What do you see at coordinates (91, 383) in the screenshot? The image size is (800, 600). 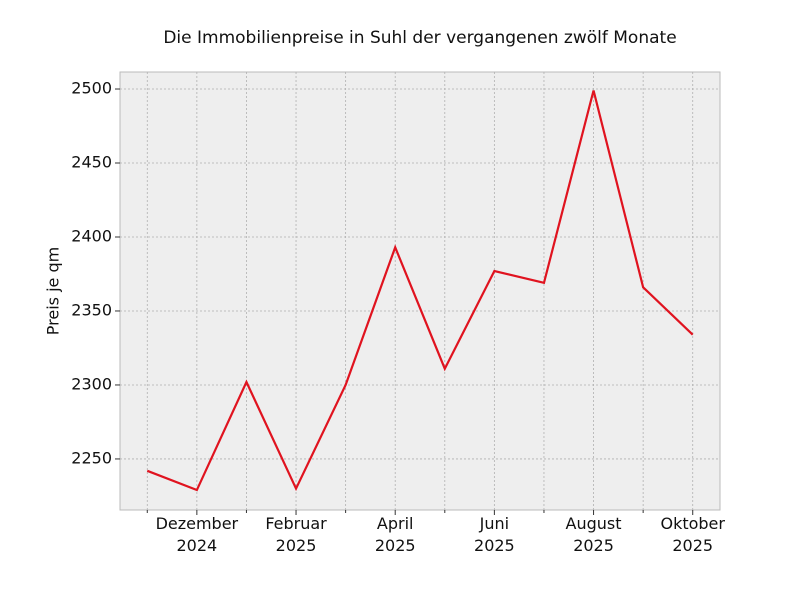 I see `y-tick-label: 2300` at bounding box center [91, 383].